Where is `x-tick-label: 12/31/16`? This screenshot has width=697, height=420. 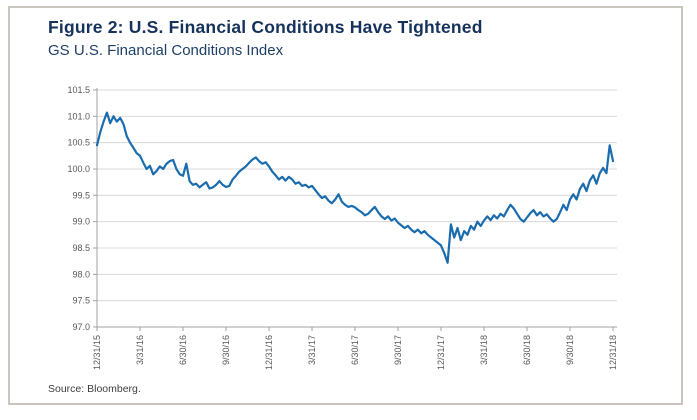 x-tick-label: 12/31/16 is located at coordinates (269, 352).